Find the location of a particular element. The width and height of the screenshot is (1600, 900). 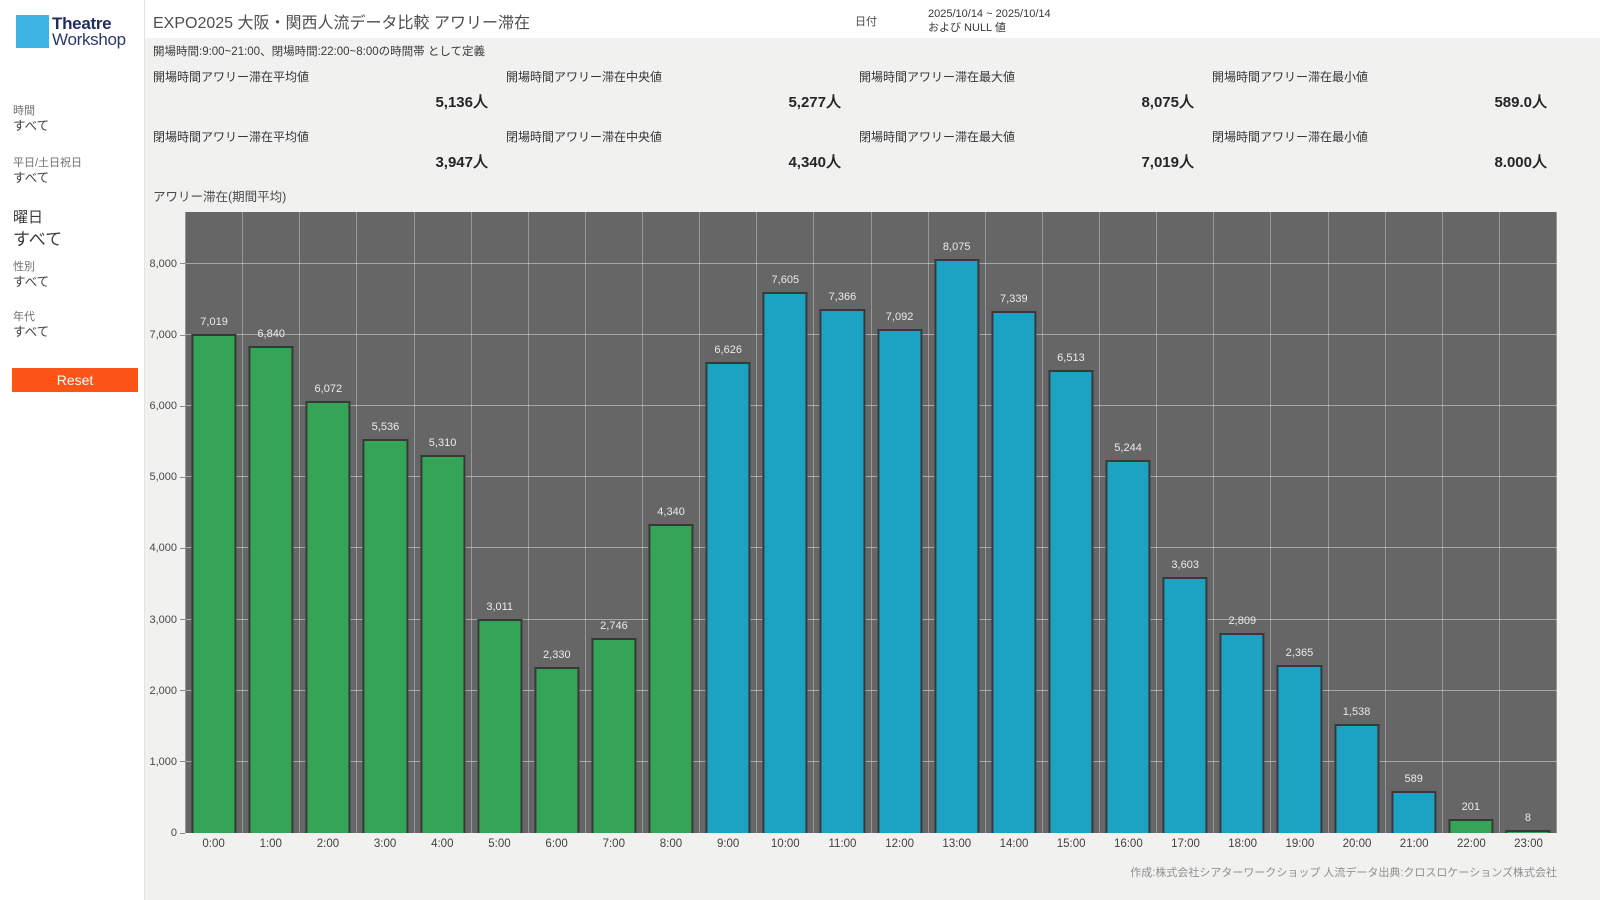

chart-column-23:00: 8 is located at coordinates (1528, 522).